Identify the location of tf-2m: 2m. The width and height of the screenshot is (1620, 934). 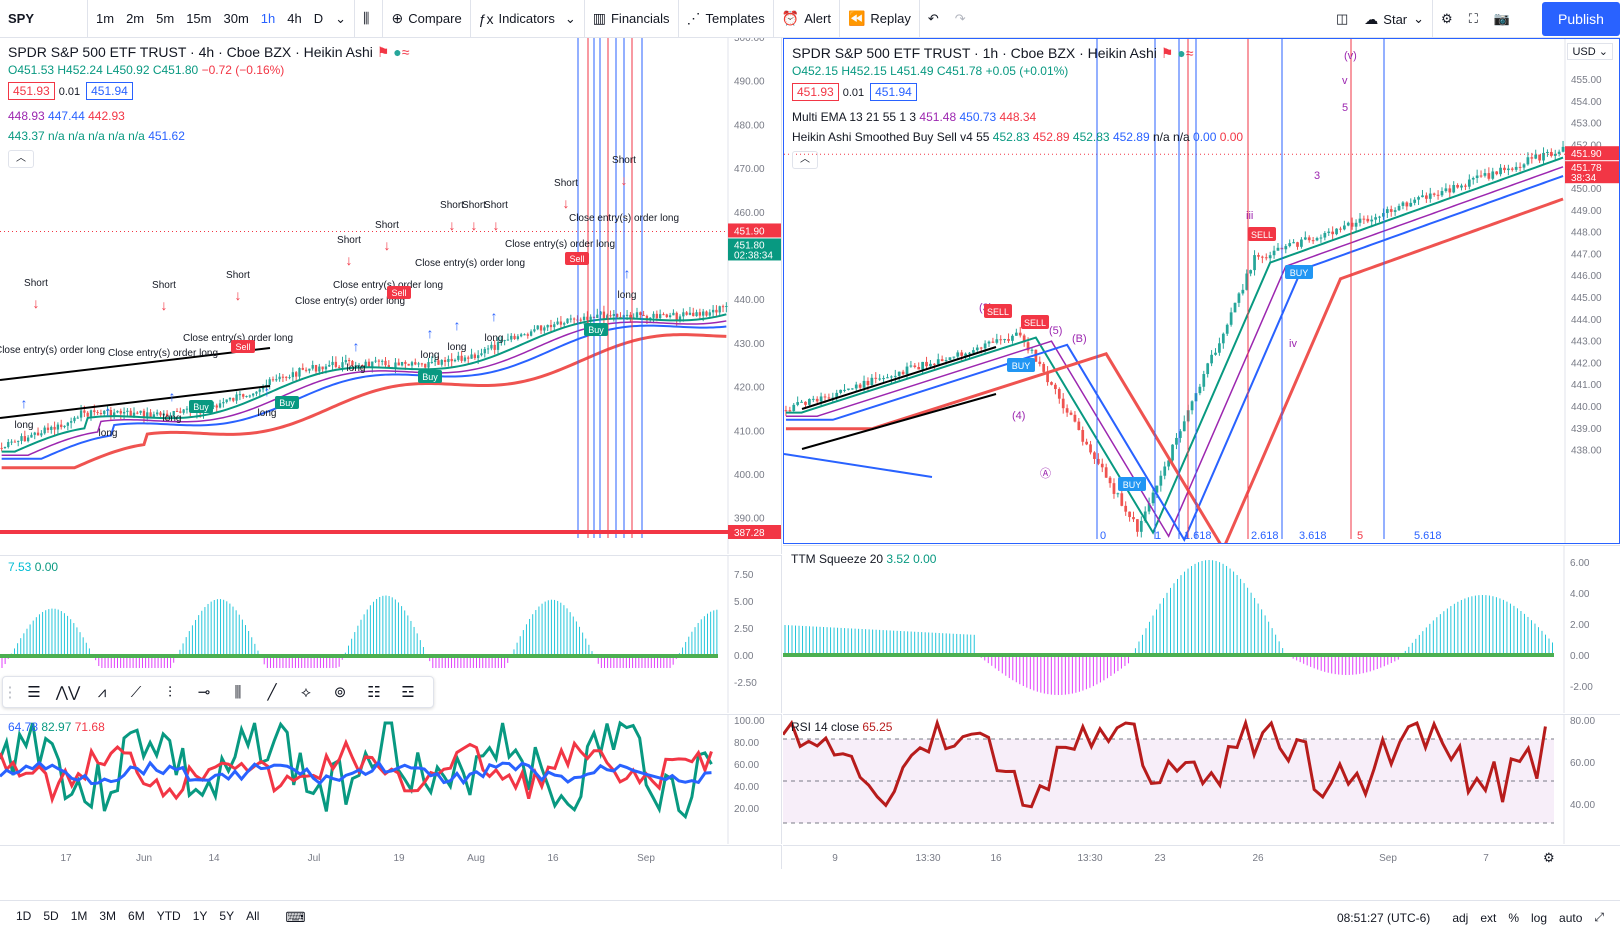
(135, 18).